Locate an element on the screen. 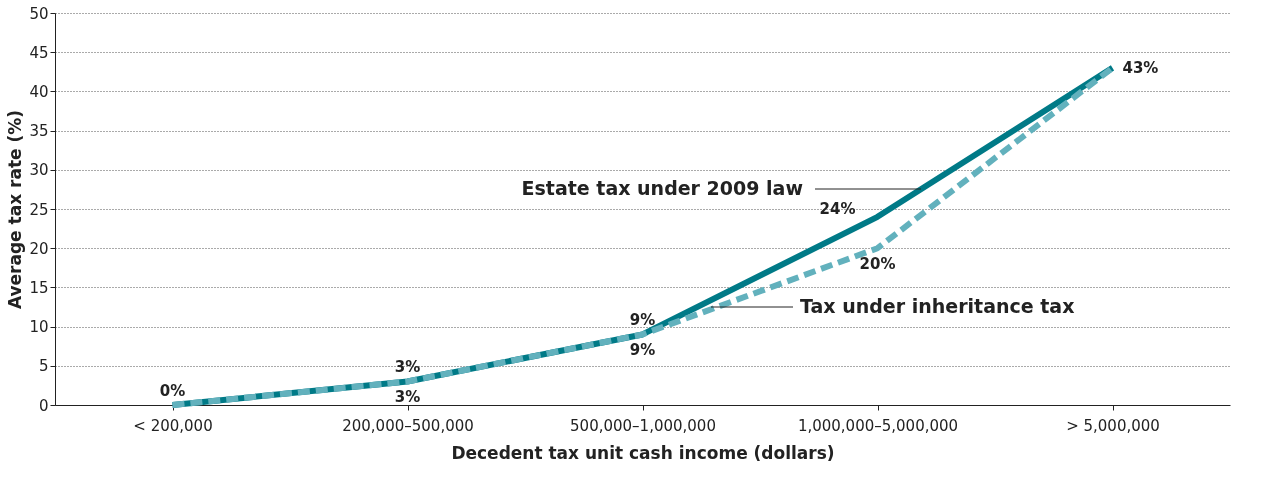 The height and width of the screenshot is (488, 1270). data-label: 43% is located at coordinates (1140, 67).